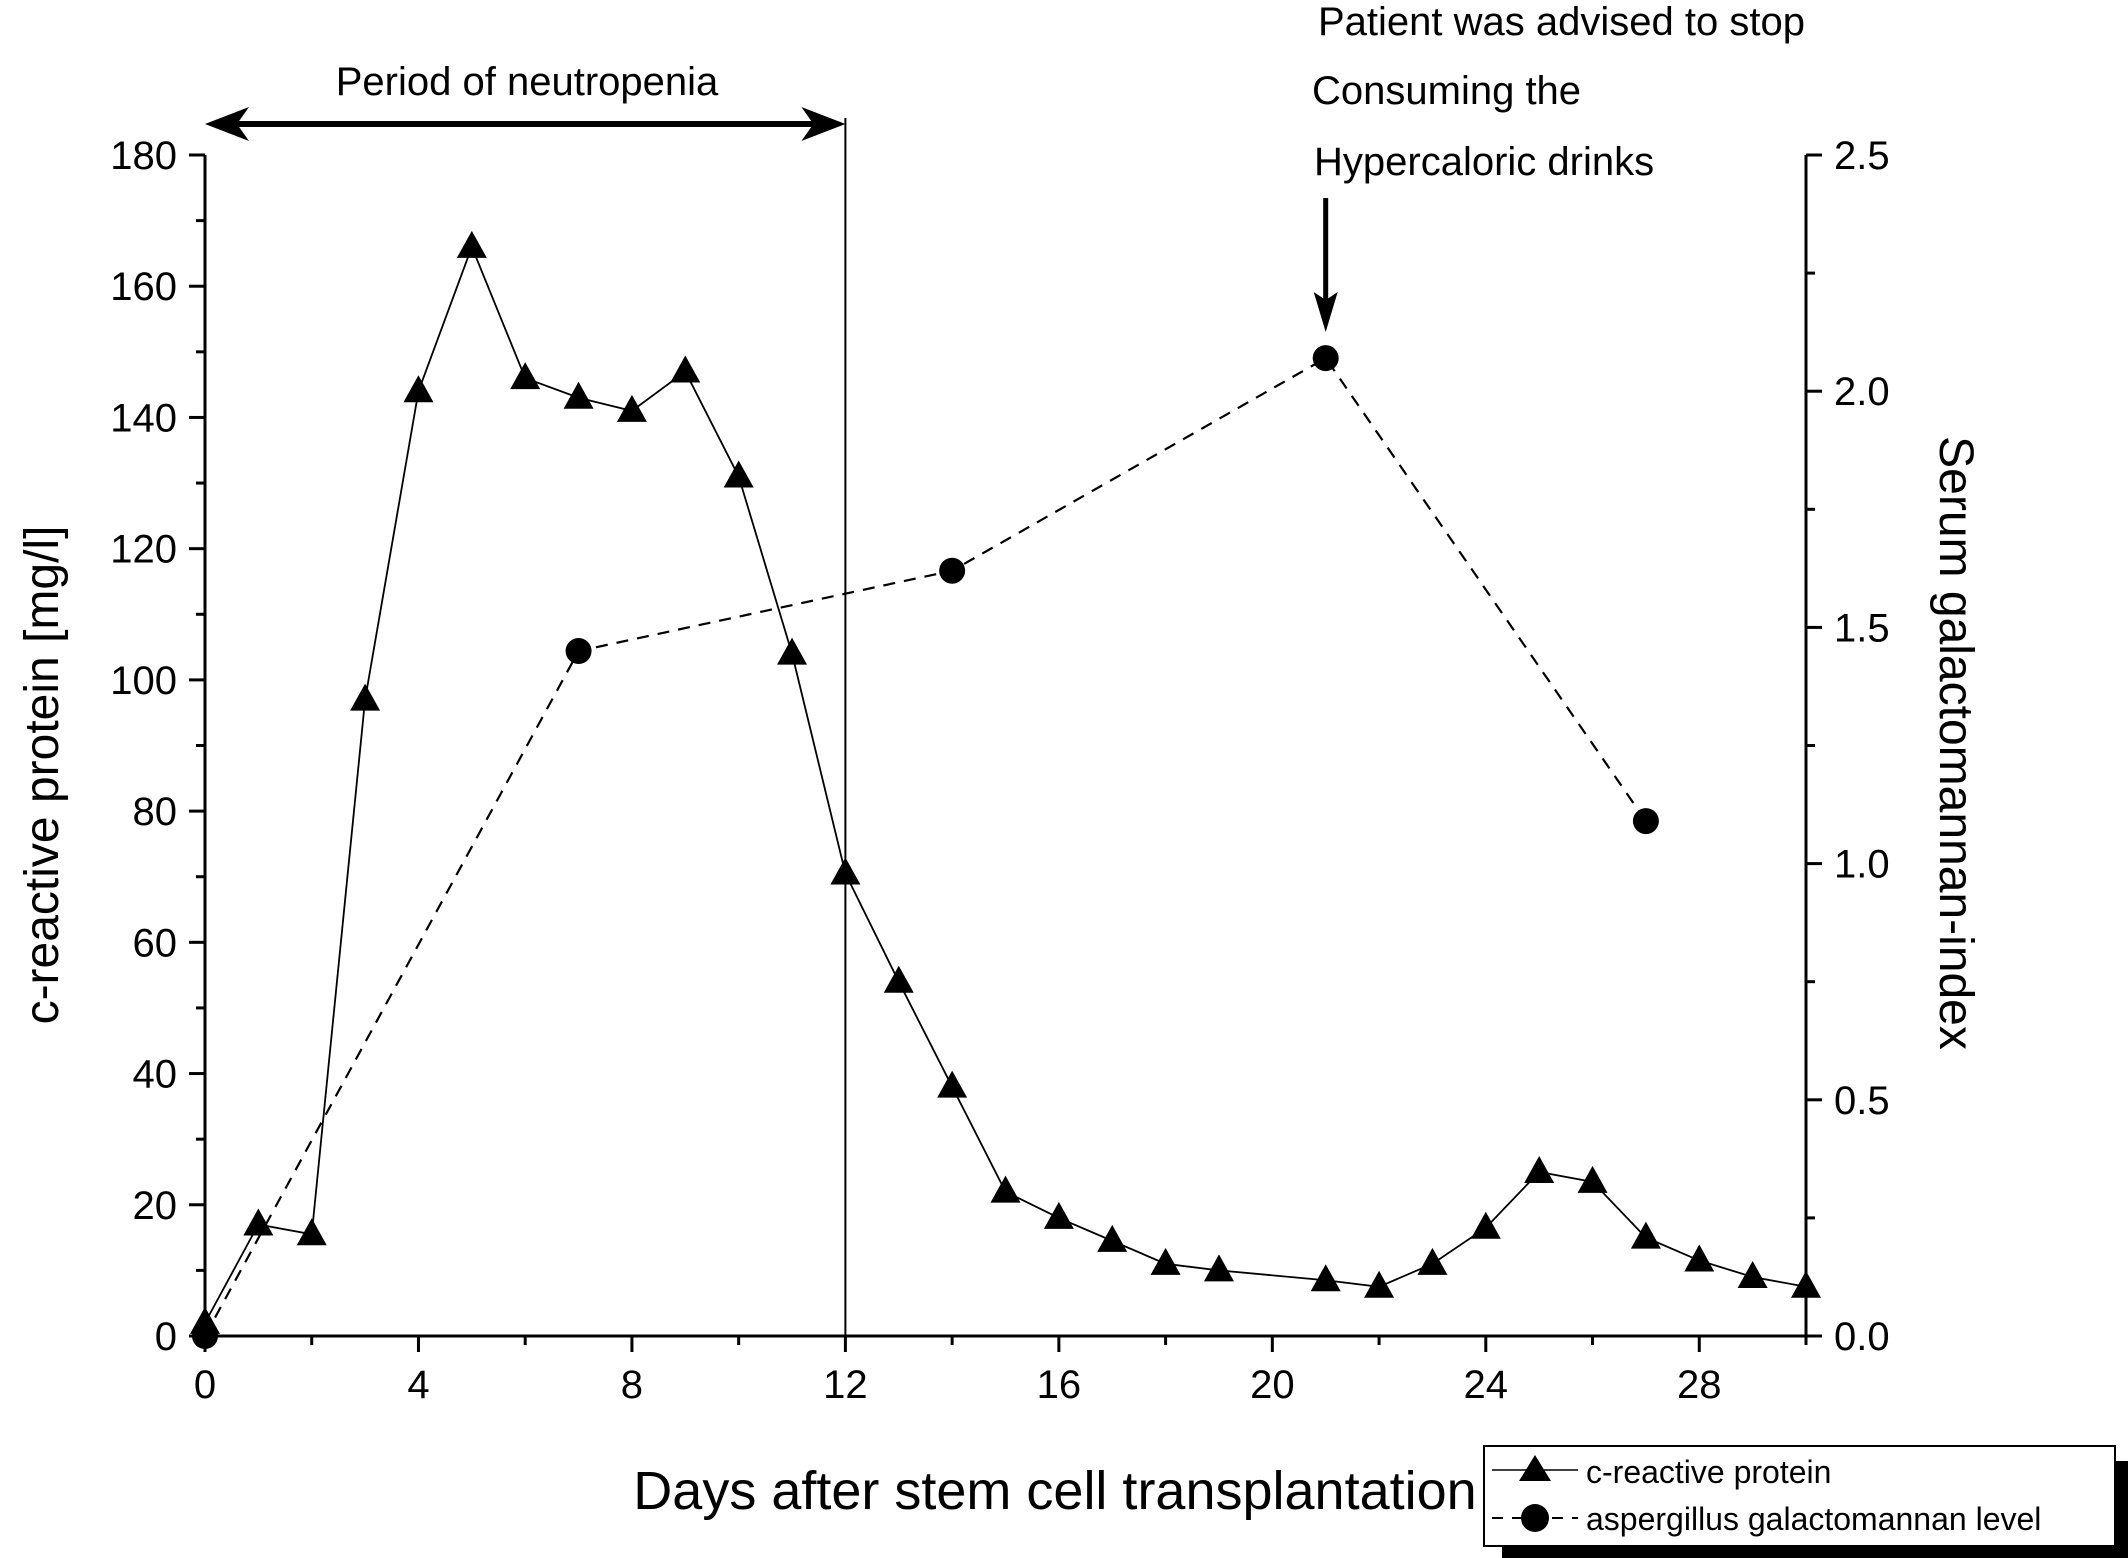 This screenshot has width=2128, height=1558. What do you see at coordinates (1484, 162) in the screenshot?
I see `advice-line-3: Hypercaloric drinks` at bounding box center [1484, 162].